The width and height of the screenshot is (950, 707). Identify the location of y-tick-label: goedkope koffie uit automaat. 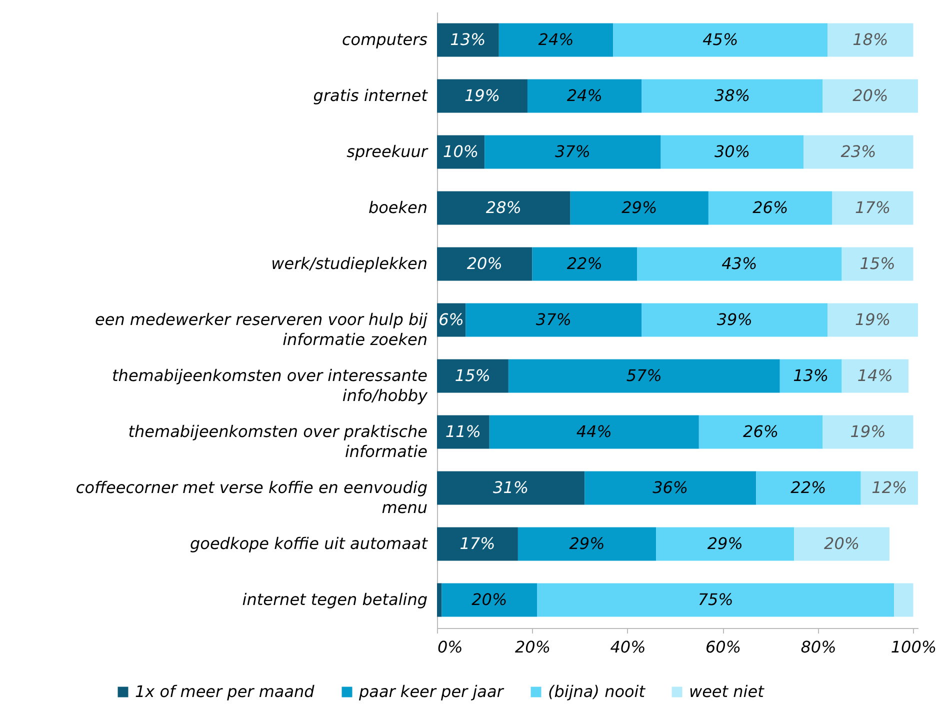
(309, 543).